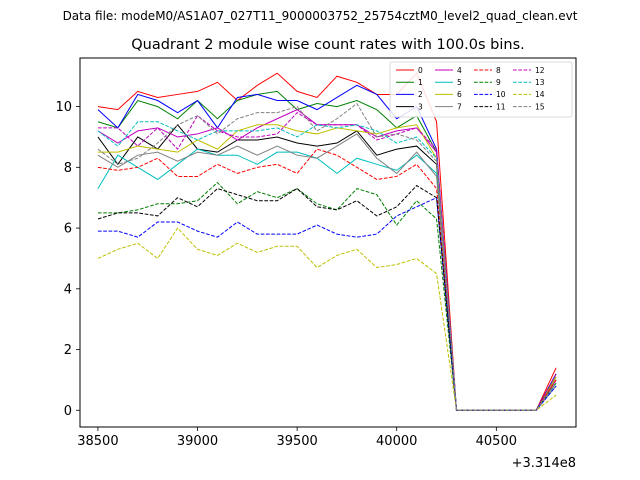 This screenshot has width=640, height=480. I want to click on legend-label-0: 0, so click(420, 70).